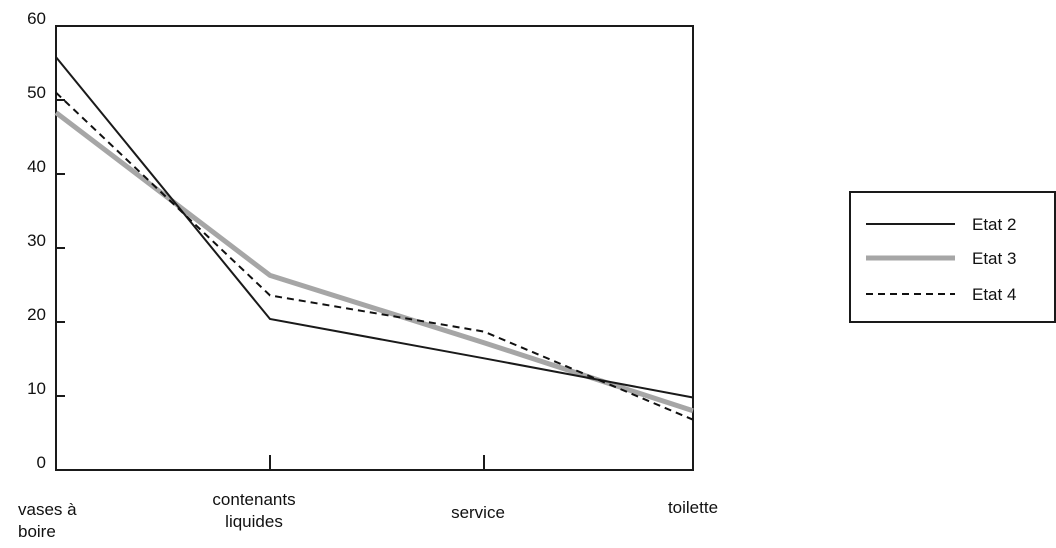 This screenshot has height=548, width=1056. Describe the element at coordinates (994, 258) in the screenshot. I see `legend-label: Etat 3` at that location.